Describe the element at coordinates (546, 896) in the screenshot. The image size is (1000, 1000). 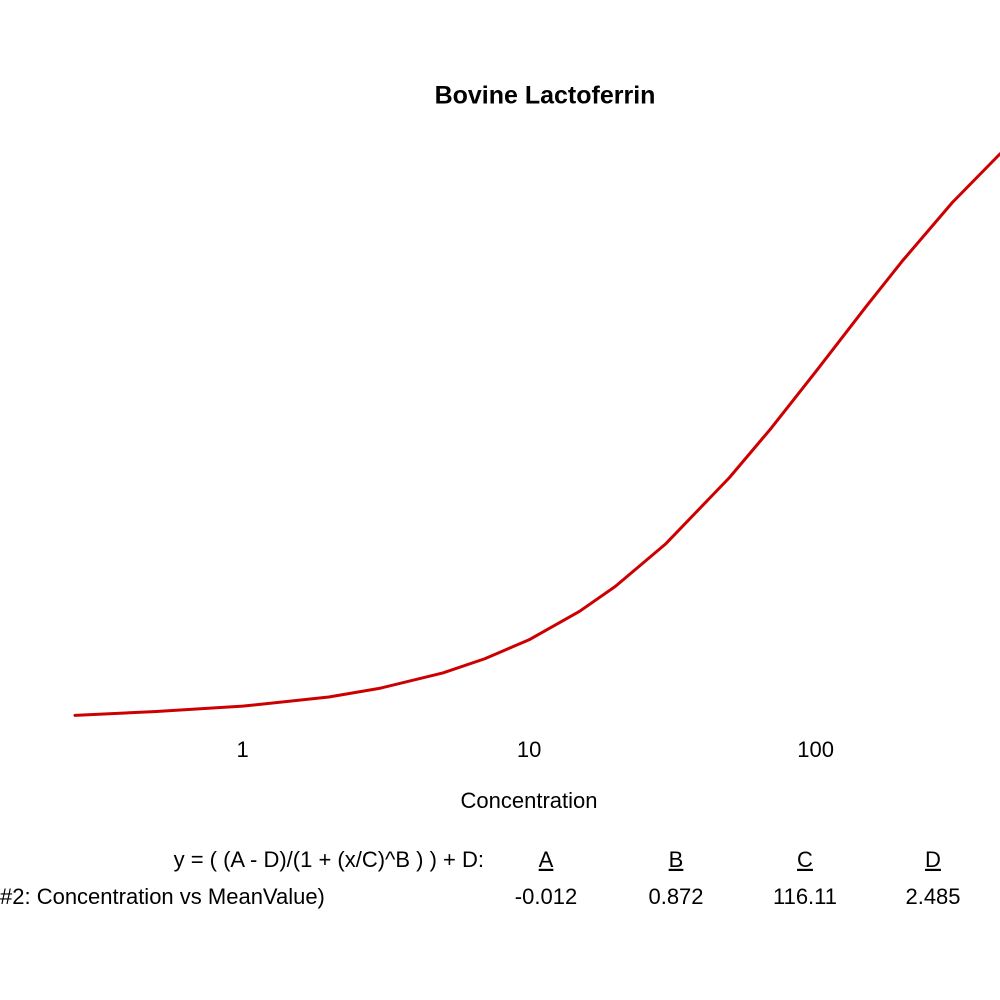
I see `parameter-value: -0.012` at that location.